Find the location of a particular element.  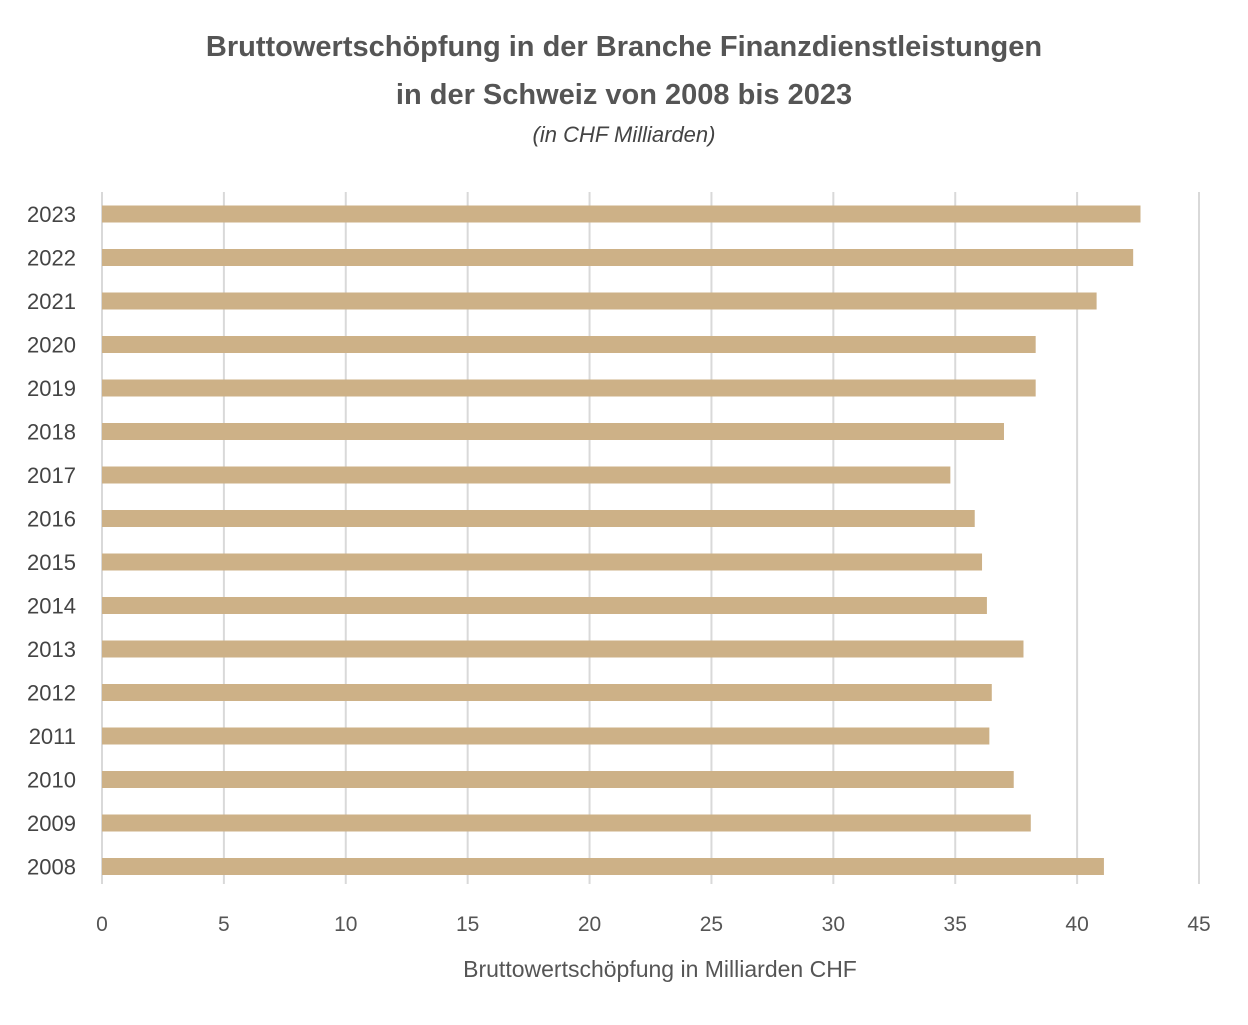

y-tick-label: 2018 is located at coordinates (51, 432).